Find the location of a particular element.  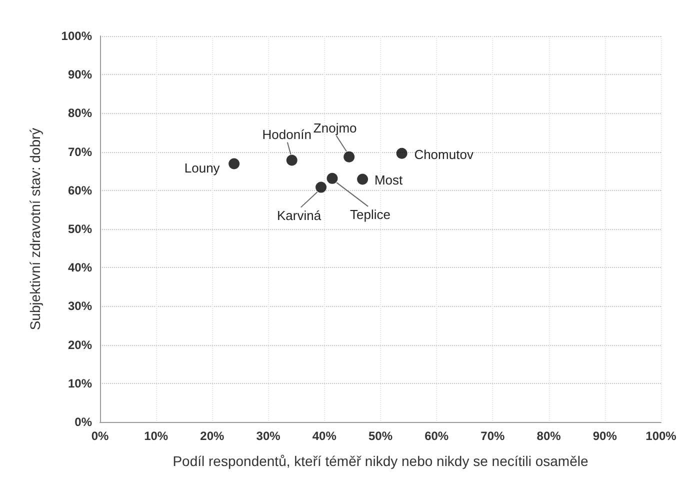

x-tick-label: 90% is located at coordinates (605, 436).